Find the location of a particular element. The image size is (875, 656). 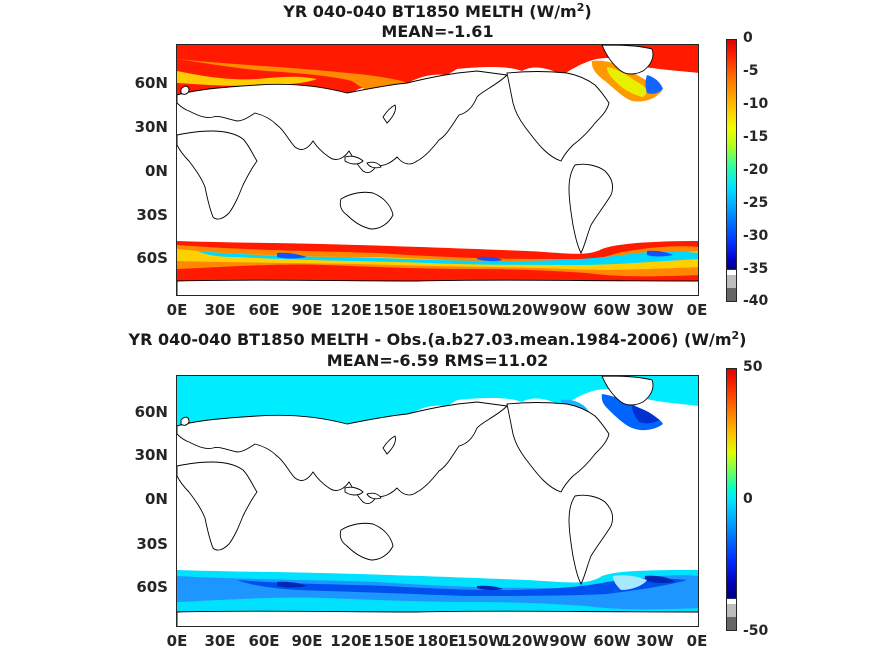

panel2-ytick-30n: 30N is located at coordinates (151, 455).